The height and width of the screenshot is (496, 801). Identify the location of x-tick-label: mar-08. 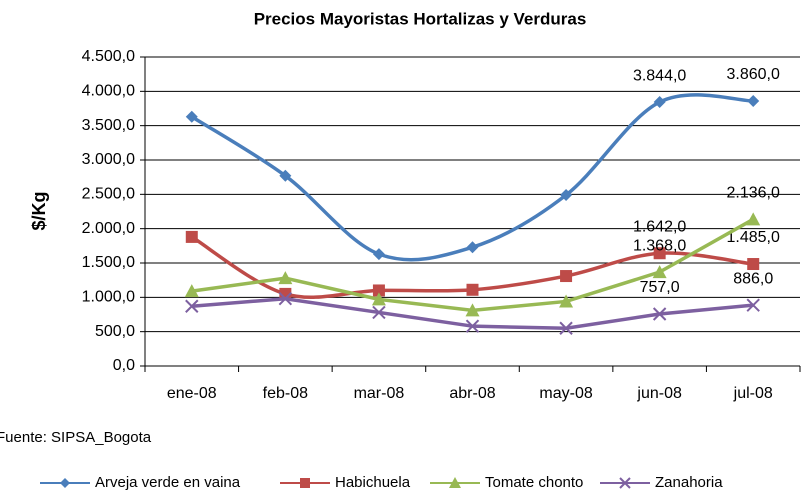
(379, 393).